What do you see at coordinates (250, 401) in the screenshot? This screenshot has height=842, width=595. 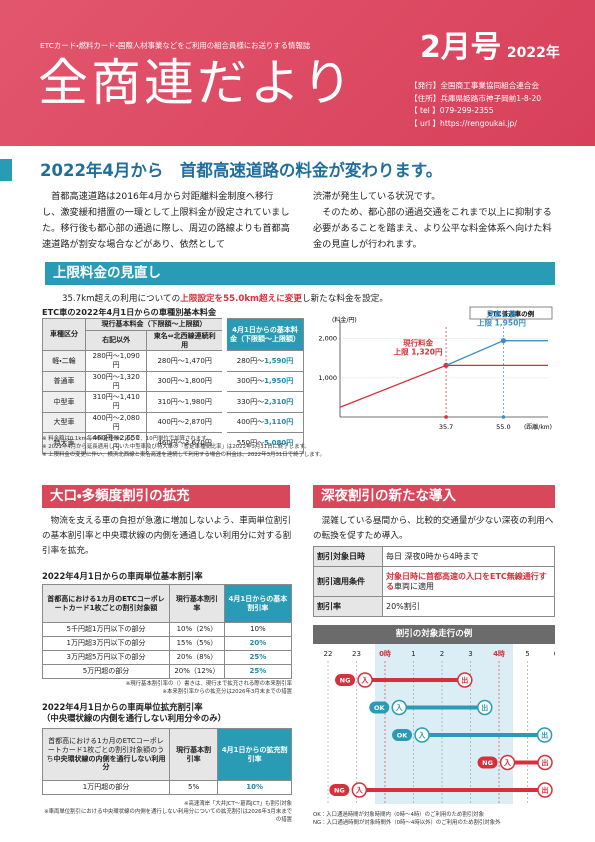 I see `new-fare-low: 330円～` at bounding box center [250, 401].